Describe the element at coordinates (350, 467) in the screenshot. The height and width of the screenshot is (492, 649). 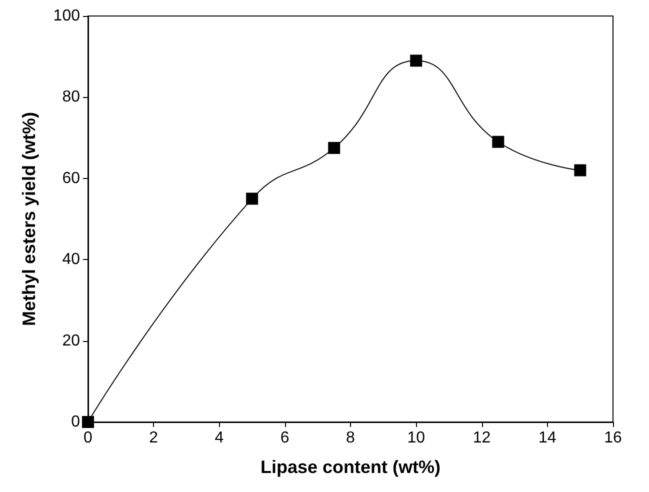
I see `x-axis-title: Lipase content (wt%)` at that location.